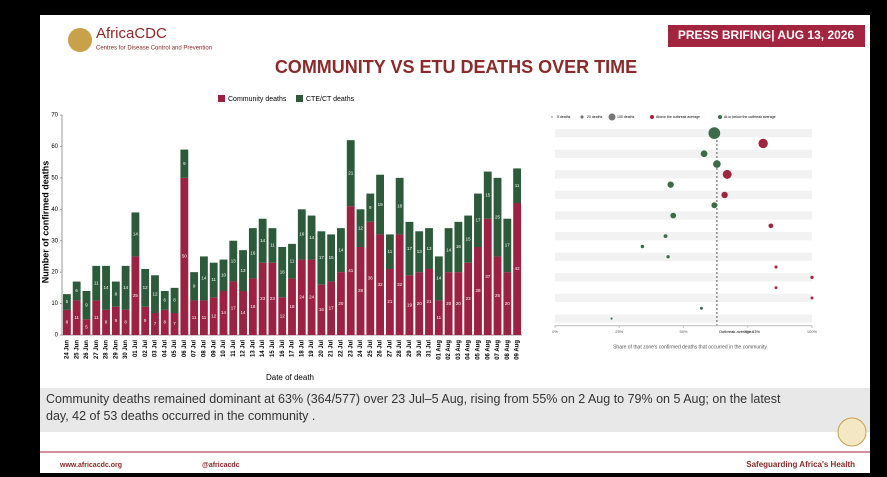 The width and height of the screenshot is (887, 477). I want to click on x-tick-label: 05 Aug, so click(479, 350).